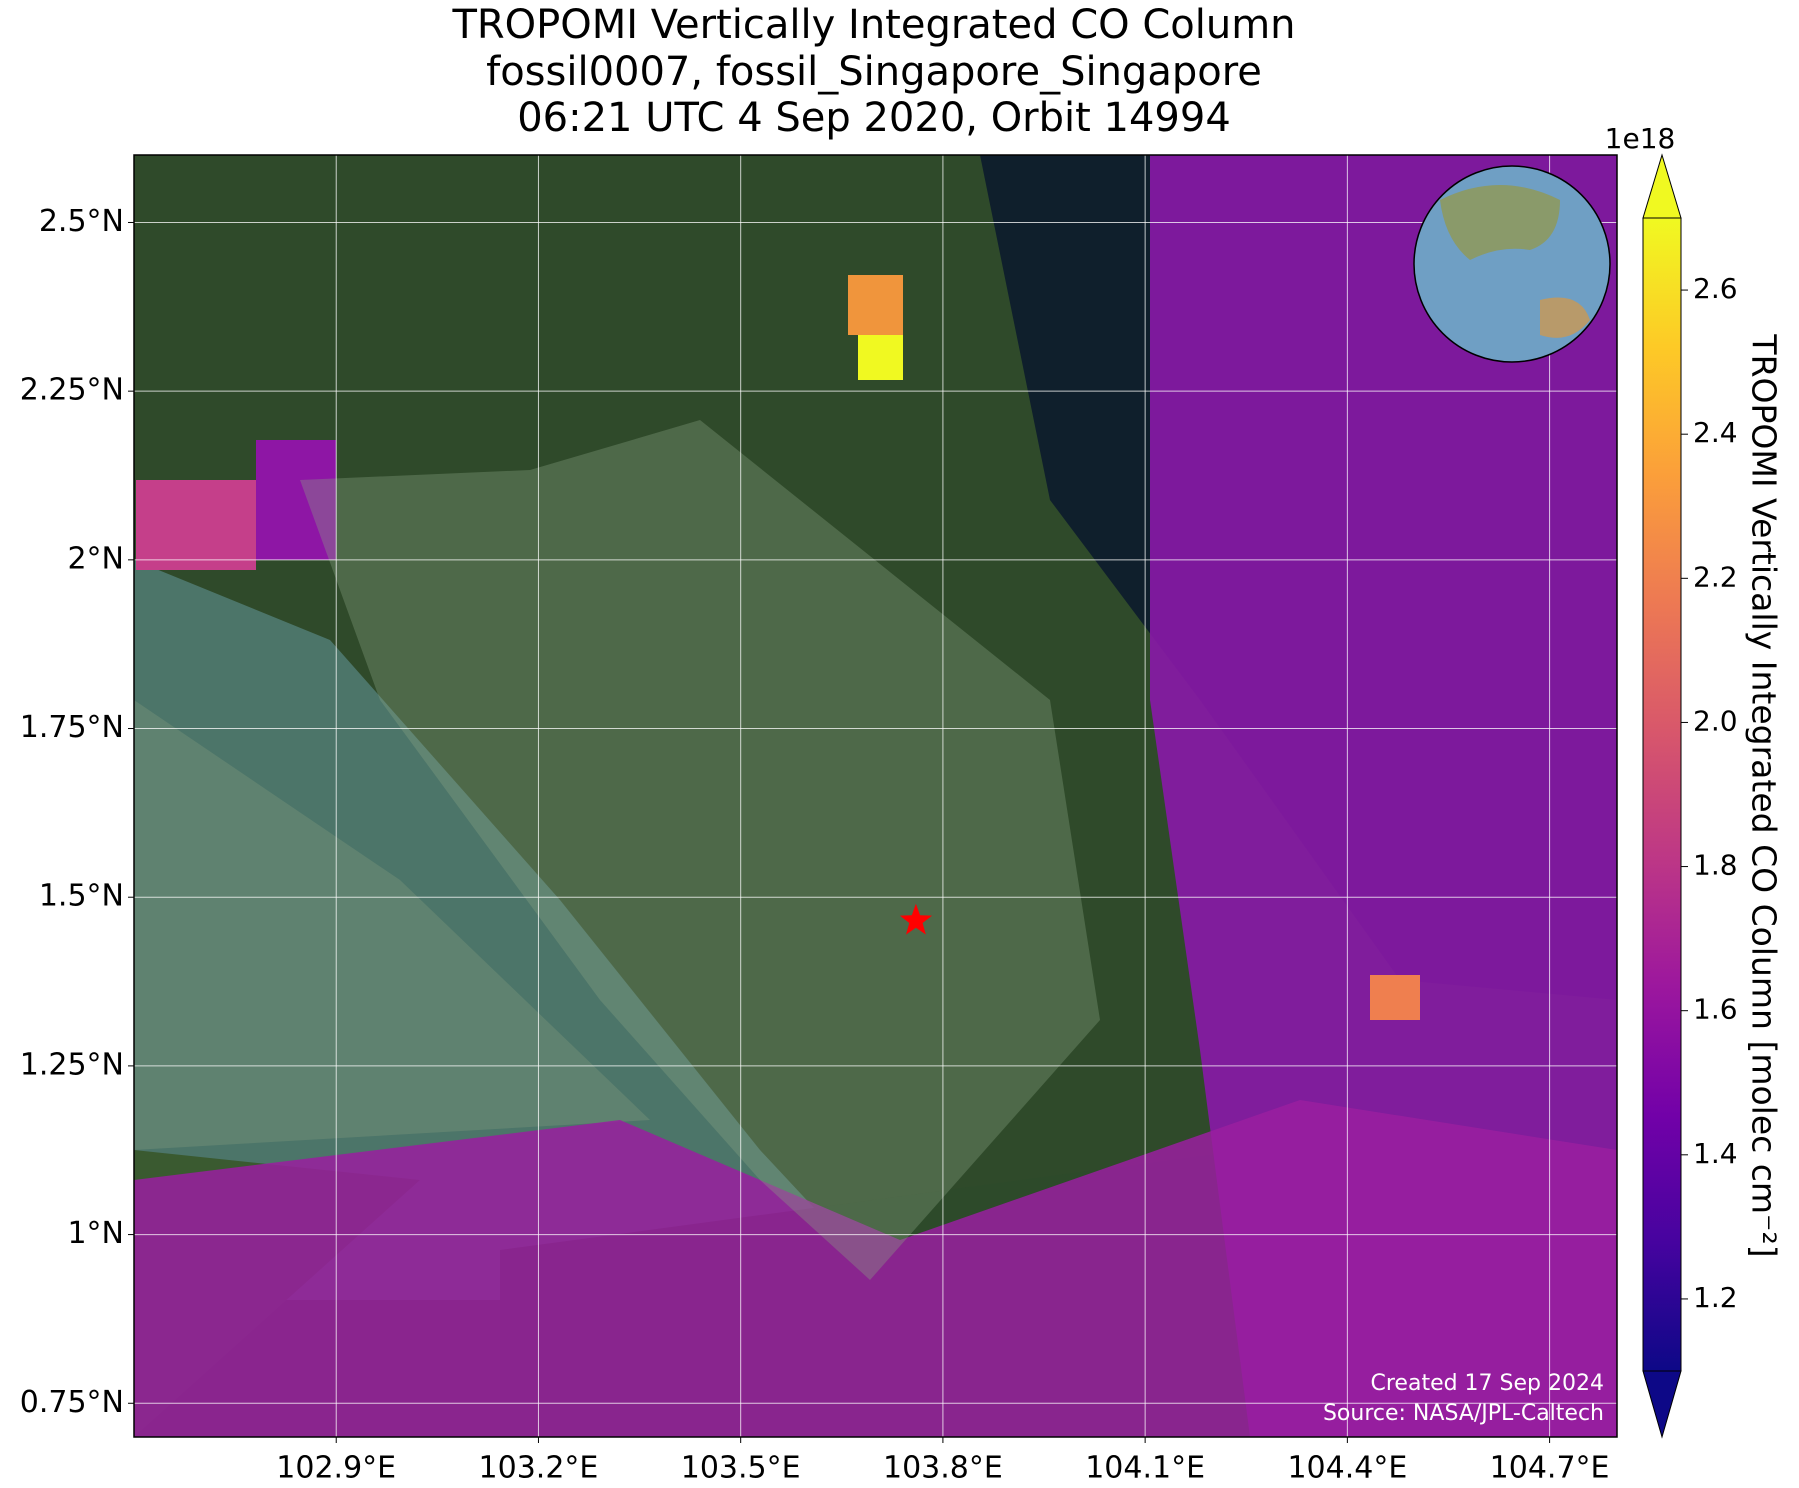 This screenshot has height=1488, width=1799. What do you see at coordinates (1715, 576) in the screenshot?
I see `colorbar-tick-label: 2.2` at bounding box center [1715, 576].